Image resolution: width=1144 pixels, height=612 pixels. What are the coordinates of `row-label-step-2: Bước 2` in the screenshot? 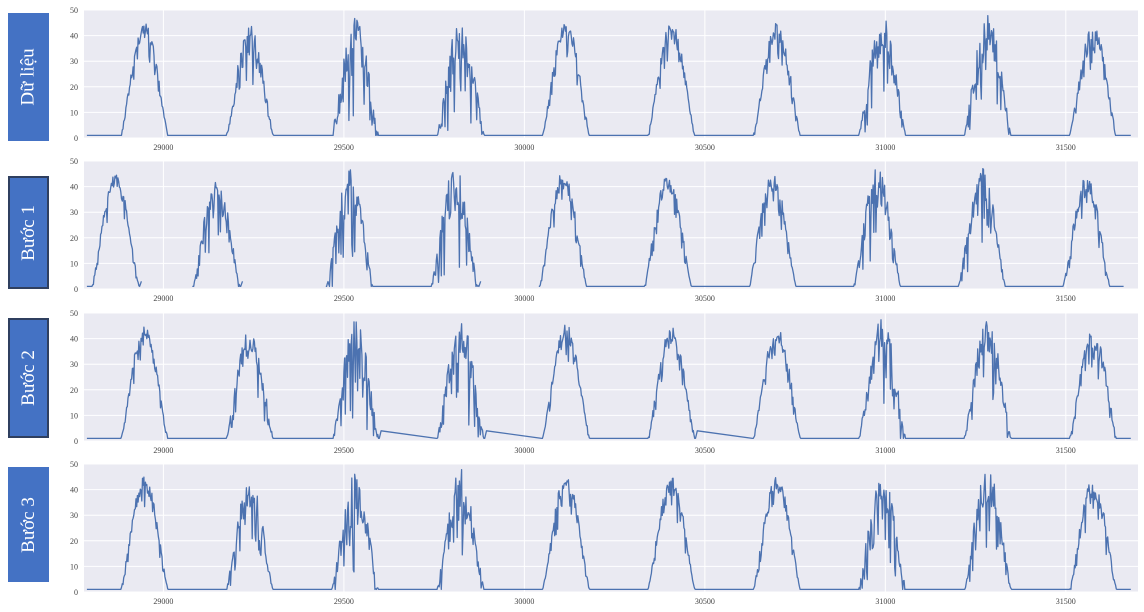 It's located at (28, 378).